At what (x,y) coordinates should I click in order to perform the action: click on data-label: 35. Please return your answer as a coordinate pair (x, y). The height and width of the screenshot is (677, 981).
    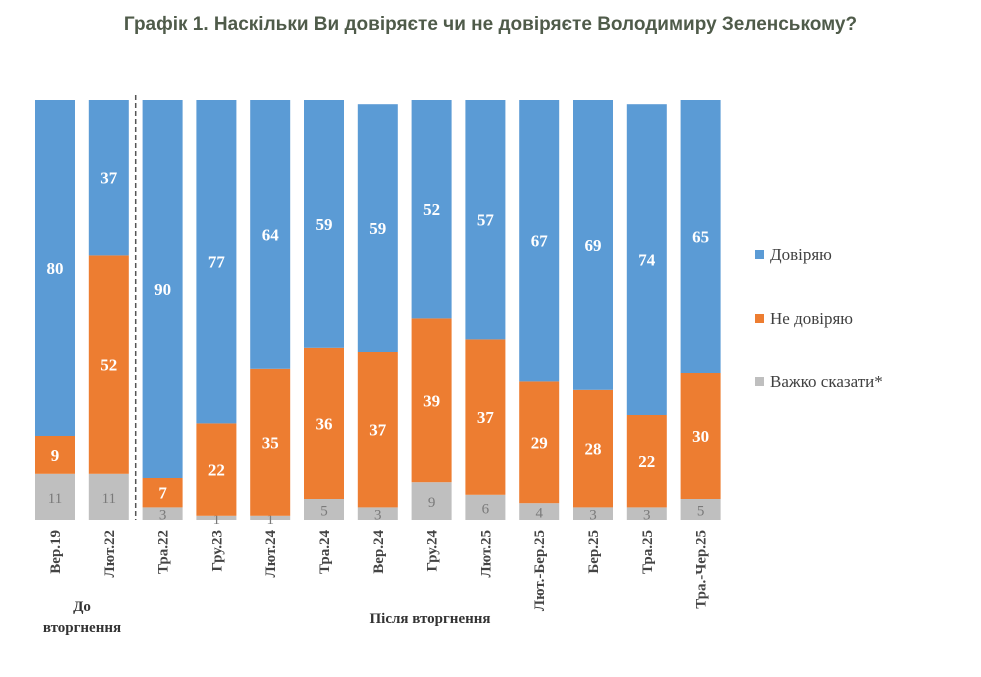
    Looking at the image, I should click on (270, 442).